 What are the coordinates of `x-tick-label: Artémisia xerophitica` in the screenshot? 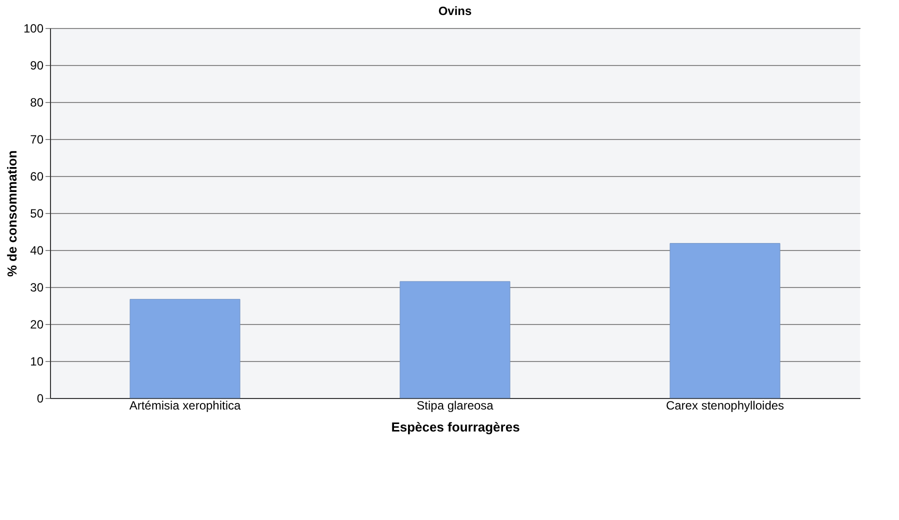 It's located at (185, 405).